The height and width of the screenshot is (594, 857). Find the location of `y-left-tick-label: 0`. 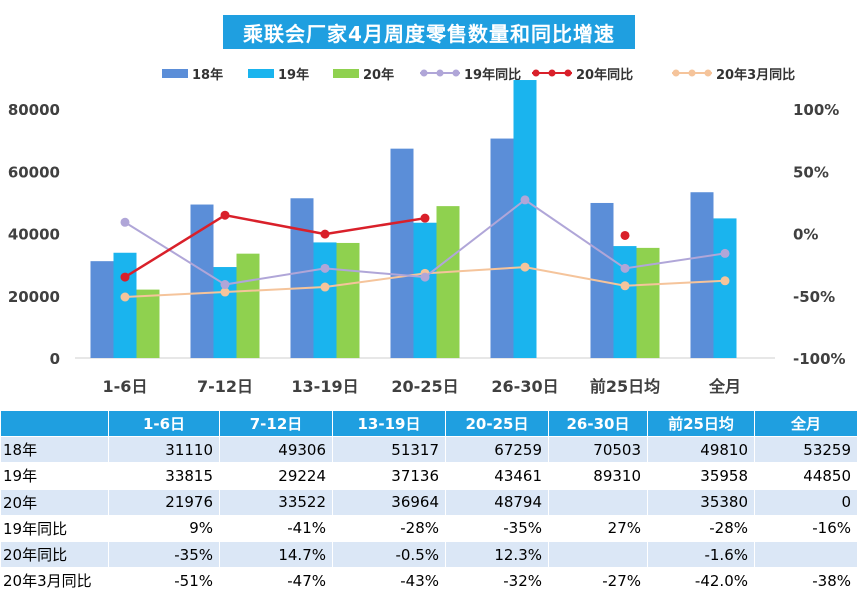

y-left-tick-label: 0 is located at coordinates (55, 359).